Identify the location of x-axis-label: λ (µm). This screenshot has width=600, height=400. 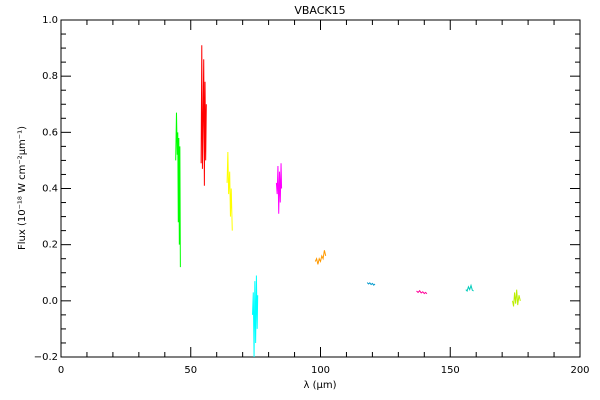
(319, 385).